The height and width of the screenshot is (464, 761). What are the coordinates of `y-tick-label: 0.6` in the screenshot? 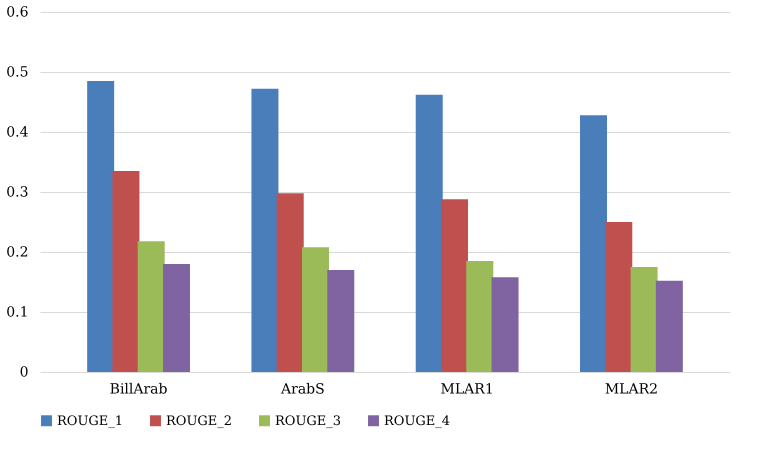 It's located at (17, 12).